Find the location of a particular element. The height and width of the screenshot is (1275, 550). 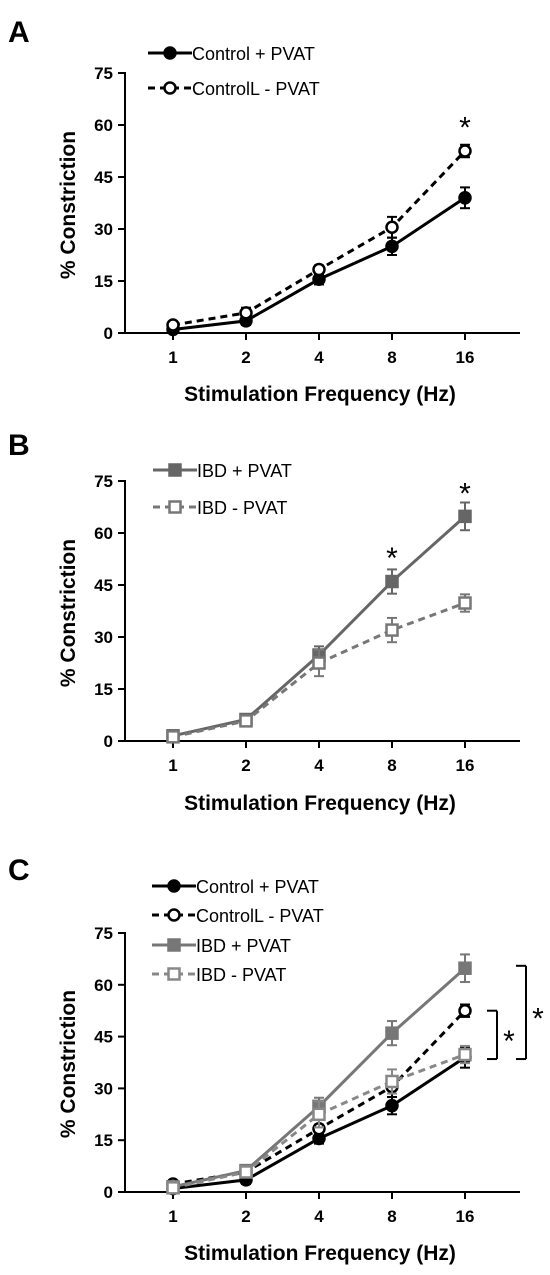

panel-c-y-tick-label: 75 is located at coordinates (103, 933).